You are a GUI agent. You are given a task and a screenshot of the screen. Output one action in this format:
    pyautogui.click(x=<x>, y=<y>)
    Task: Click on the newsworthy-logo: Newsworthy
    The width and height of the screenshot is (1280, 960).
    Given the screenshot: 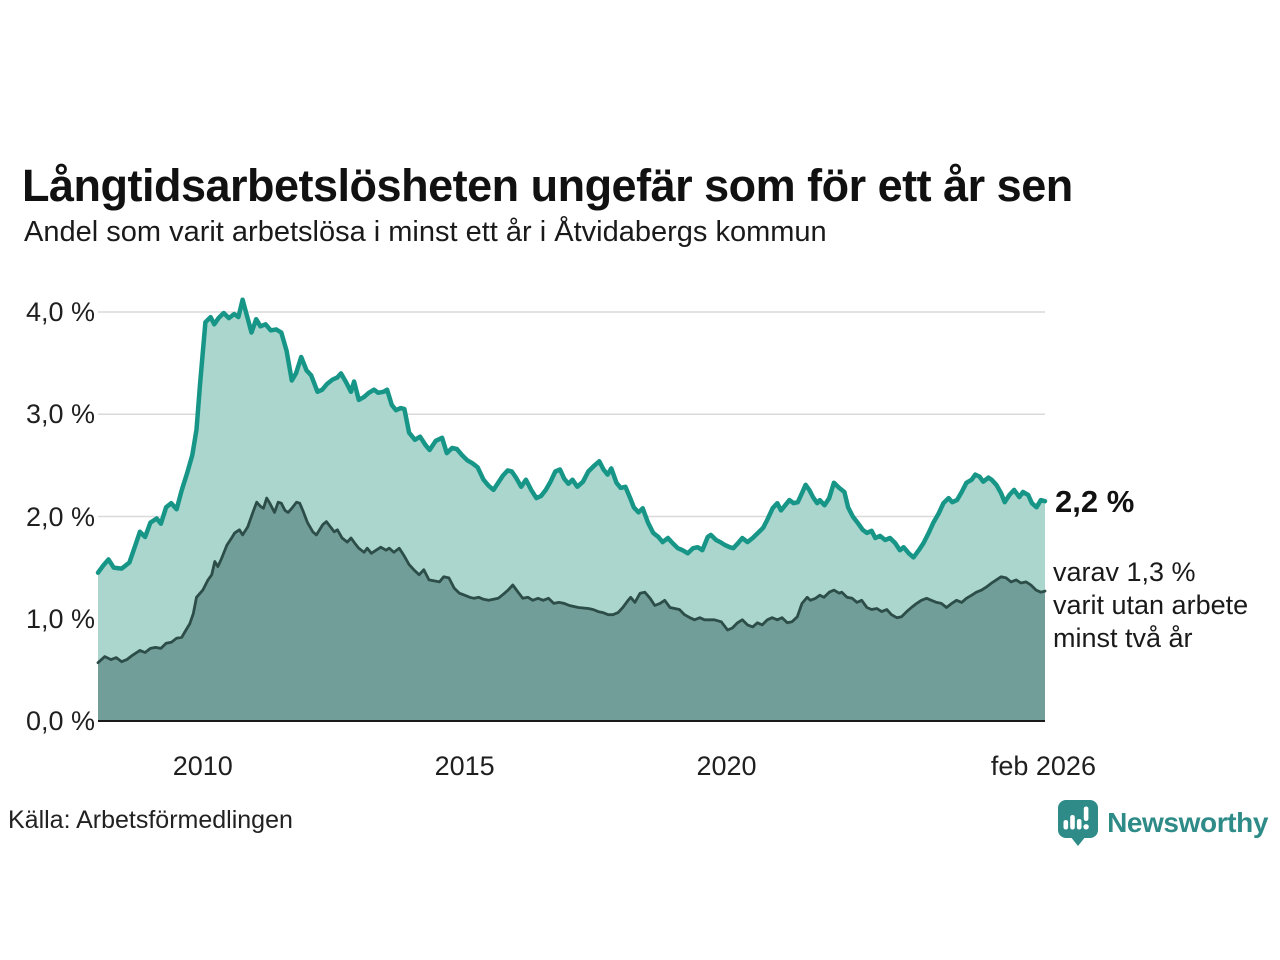 What is the action you would take?
    pyautogui.click(x=1163, y=823)
    